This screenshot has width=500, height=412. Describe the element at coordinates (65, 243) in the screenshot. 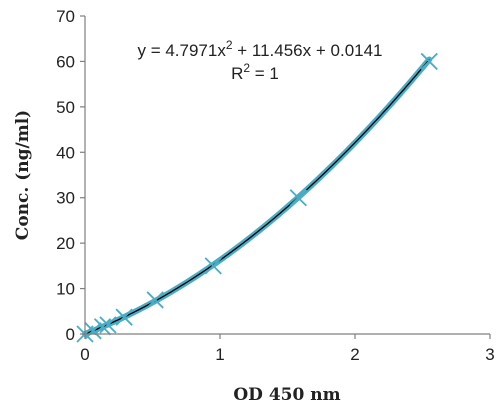

I see `y-tick-label: 20` at that location.